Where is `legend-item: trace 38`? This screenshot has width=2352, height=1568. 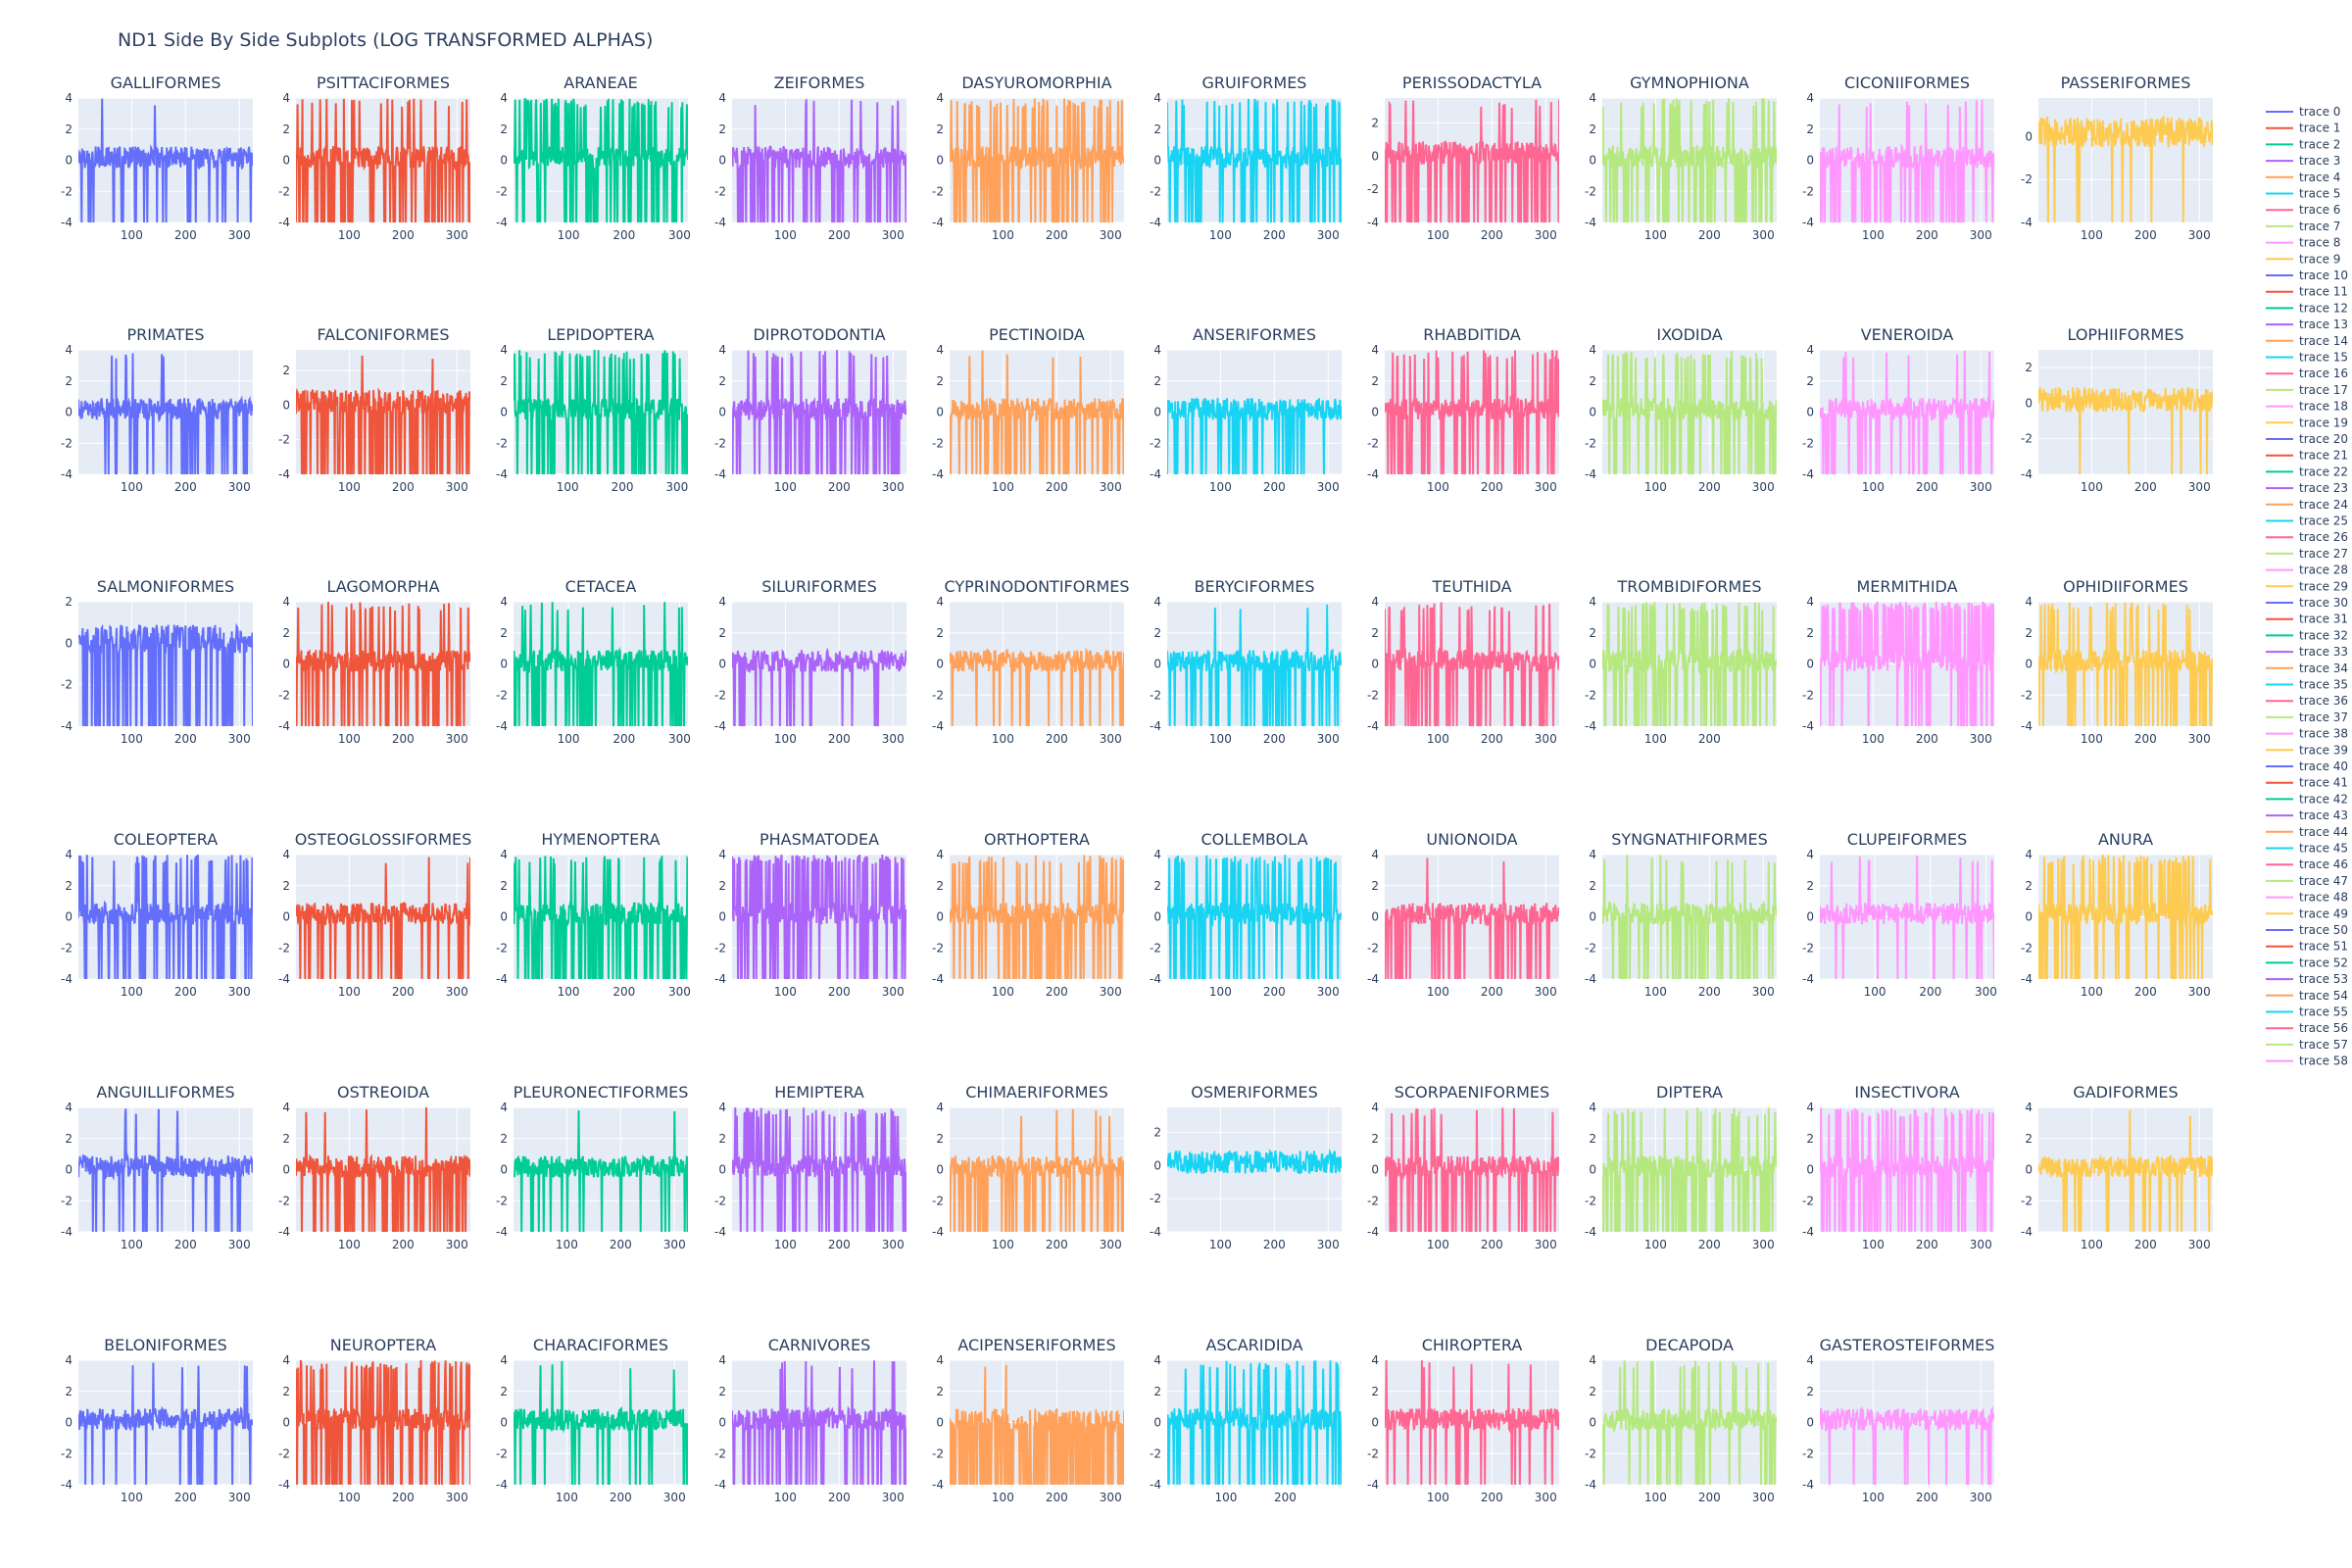 legend-item: trace 38 is located at coordinates (2307, 734).